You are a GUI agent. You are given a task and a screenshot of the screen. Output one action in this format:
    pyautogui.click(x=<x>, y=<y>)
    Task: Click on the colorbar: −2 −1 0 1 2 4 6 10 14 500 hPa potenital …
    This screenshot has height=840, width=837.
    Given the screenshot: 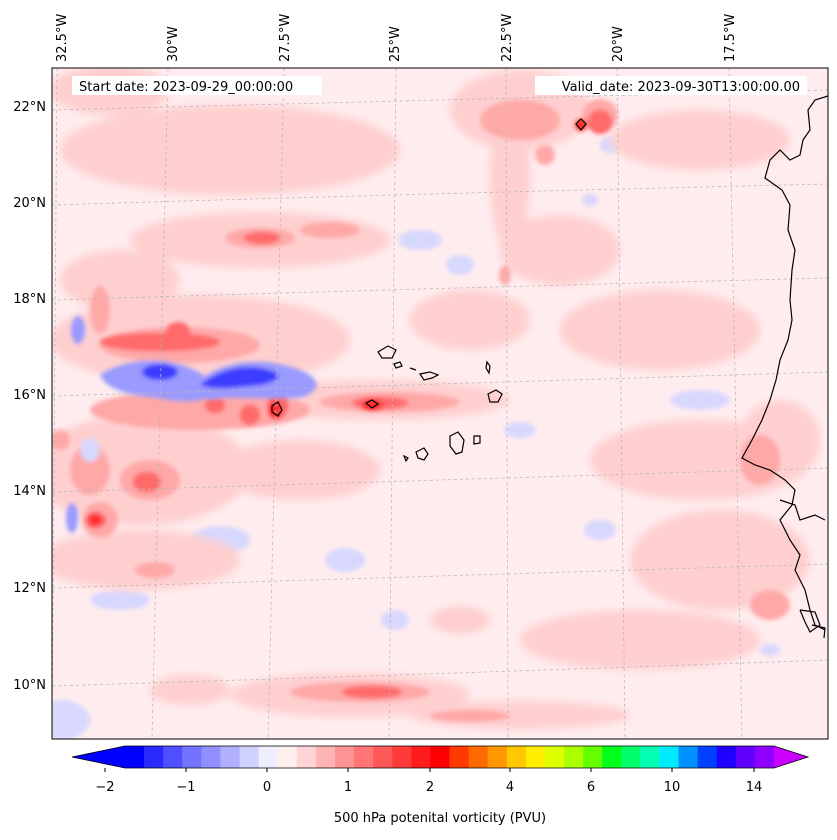 What is the action you would take?
    pyautogui.click(x=440, y=785)
    